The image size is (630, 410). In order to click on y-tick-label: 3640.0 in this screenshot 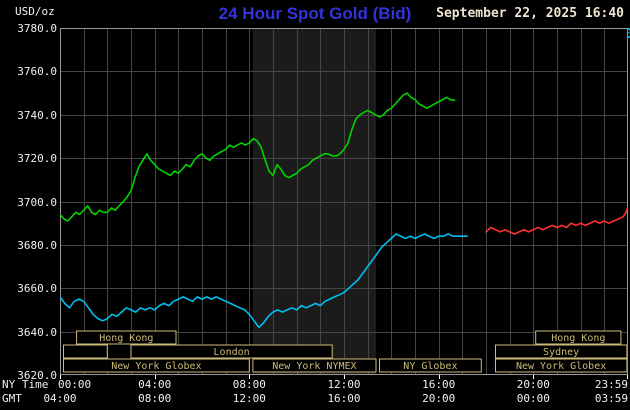, I will do `click(37, 332)`.